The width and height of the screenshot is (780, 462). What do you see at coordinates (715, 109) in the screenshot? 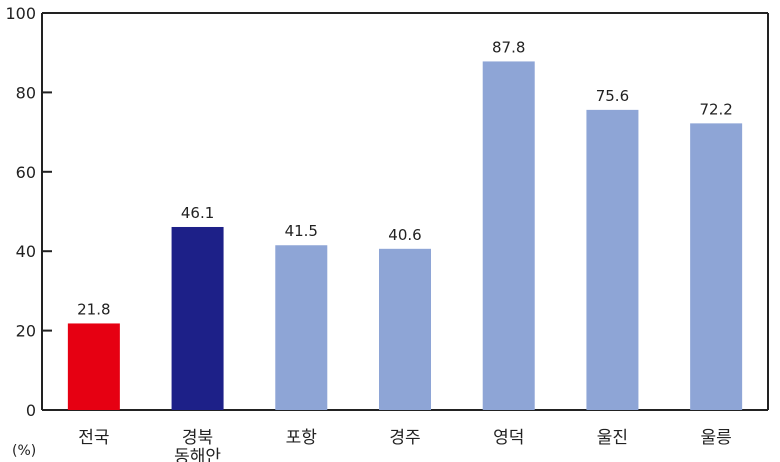
I see `data-label: 72.2` at bounding box center [715, 109].